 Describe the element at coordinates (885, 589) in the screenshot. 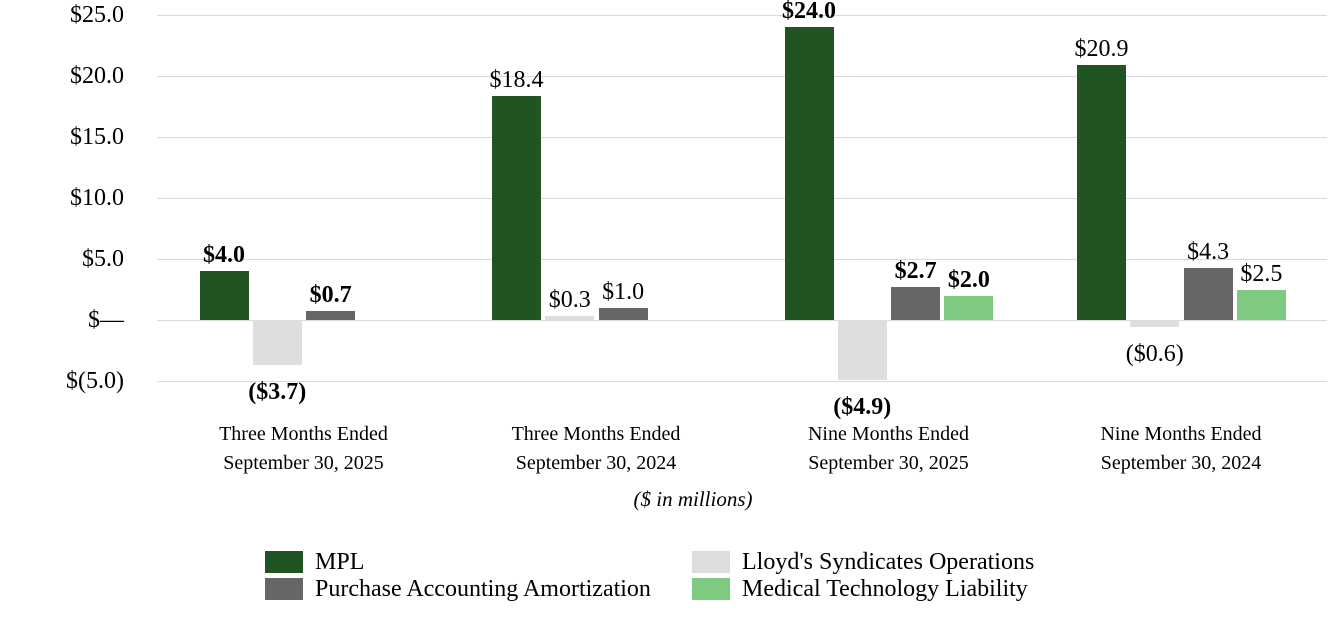

I see `legend-label: Medical Technology Liability` at that location.